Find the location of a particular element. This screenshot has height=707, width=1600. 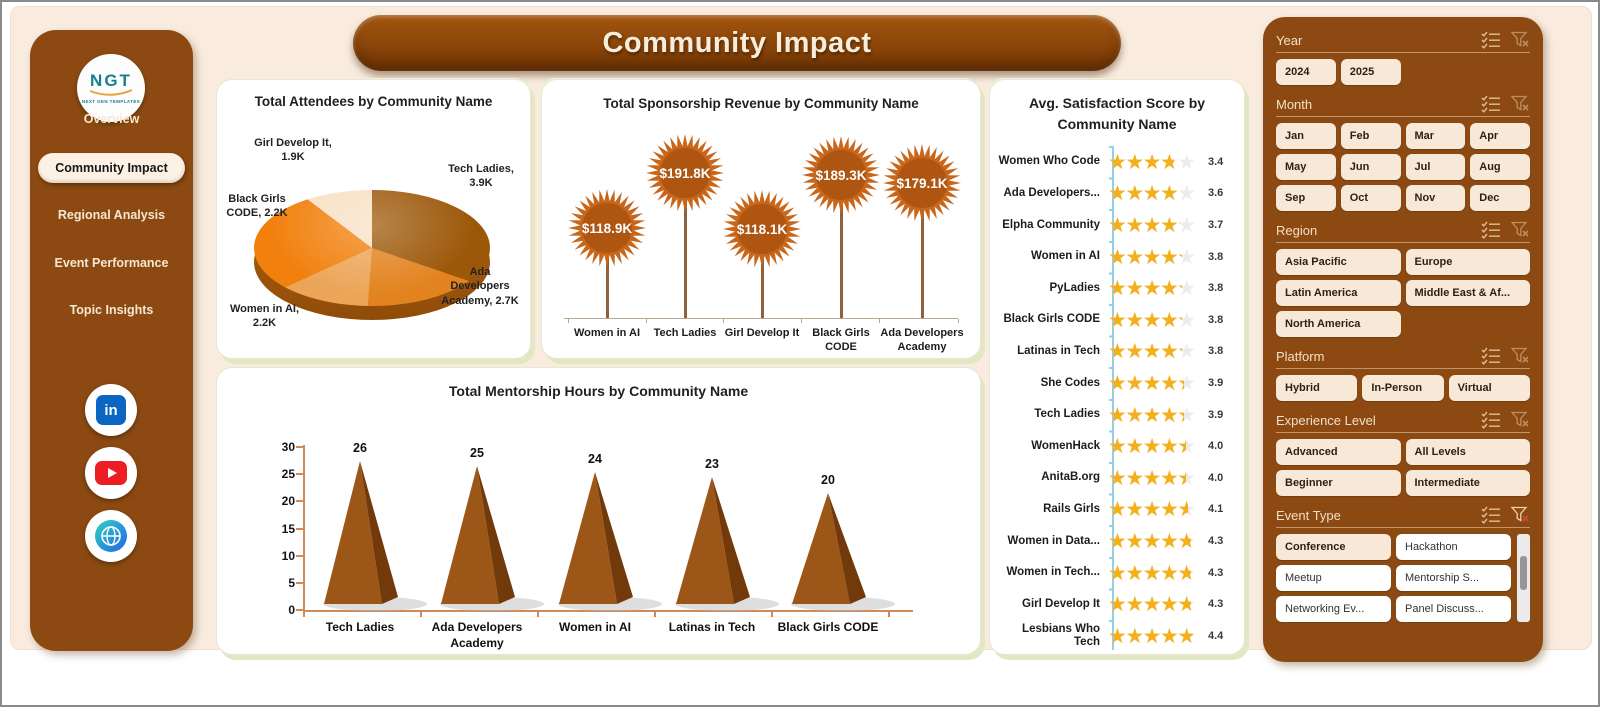

sidebar-item-topic-insights: Topic Insights is located at coordinates (111, 310).